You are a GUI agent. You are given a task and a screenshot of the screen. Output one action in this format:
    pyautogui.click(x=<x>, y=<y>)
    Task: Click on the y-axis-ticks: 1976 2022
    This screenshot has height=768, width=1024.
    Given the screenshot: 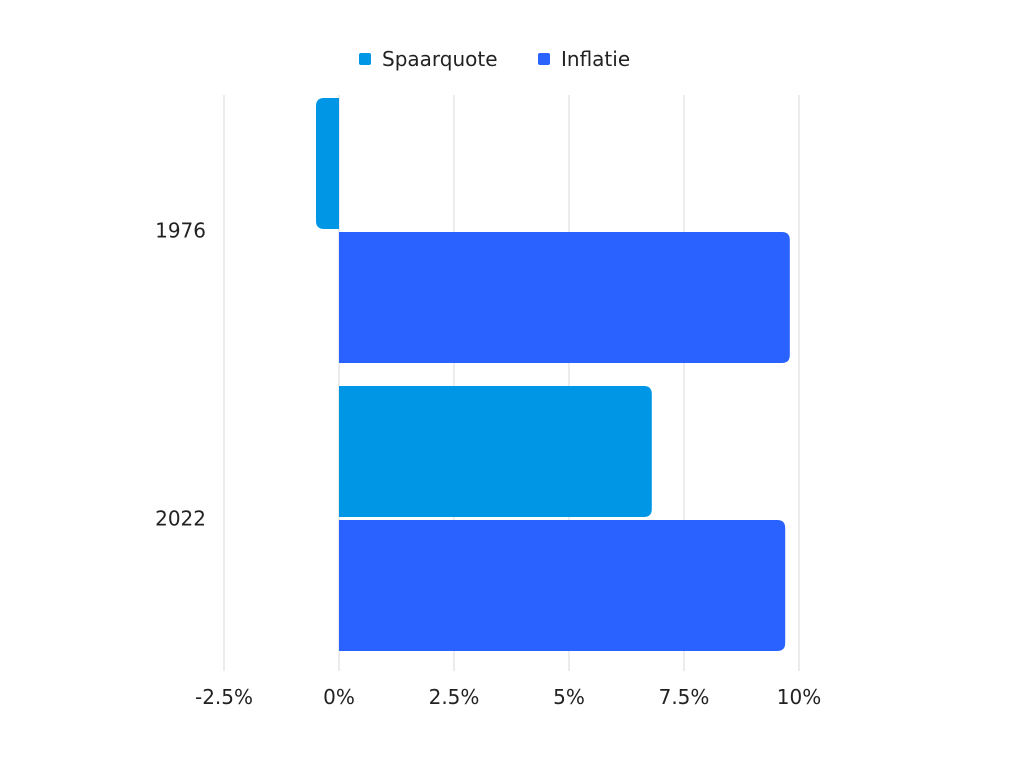 What is the action you would take?
    pyautogui.click(x=180, y=375)
    